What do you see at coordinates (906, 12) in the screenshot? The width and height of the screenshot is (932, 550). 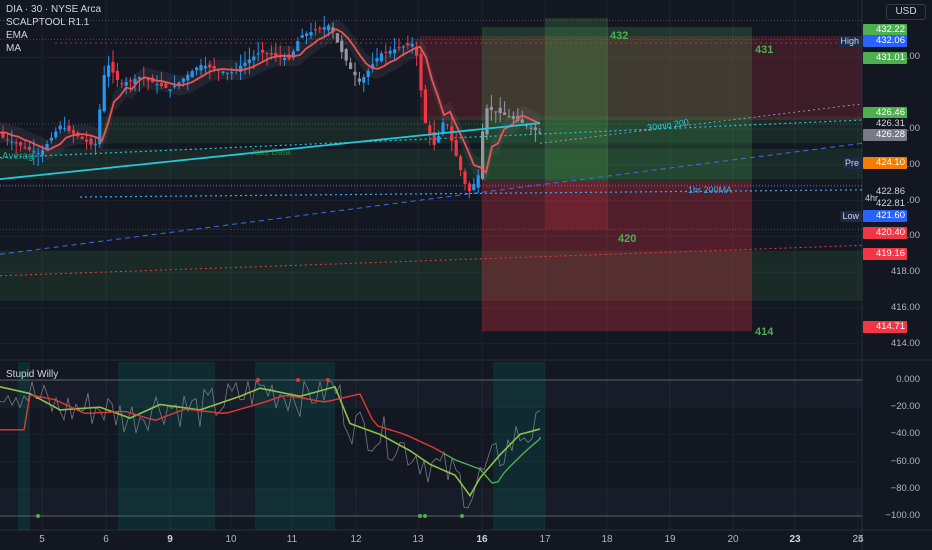 I see `currency-button: USD` at bounding box center [906, 12].